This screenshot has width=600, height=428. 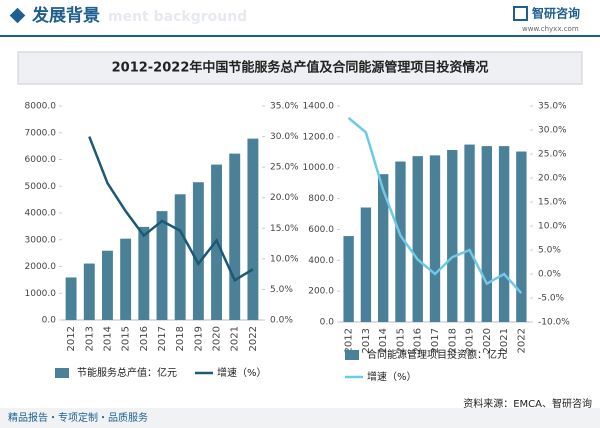 What do you see at coordinates (321, 199) in the screenshot?
I see `y-tick-label: 800.0` at bounding box center [321, 199].